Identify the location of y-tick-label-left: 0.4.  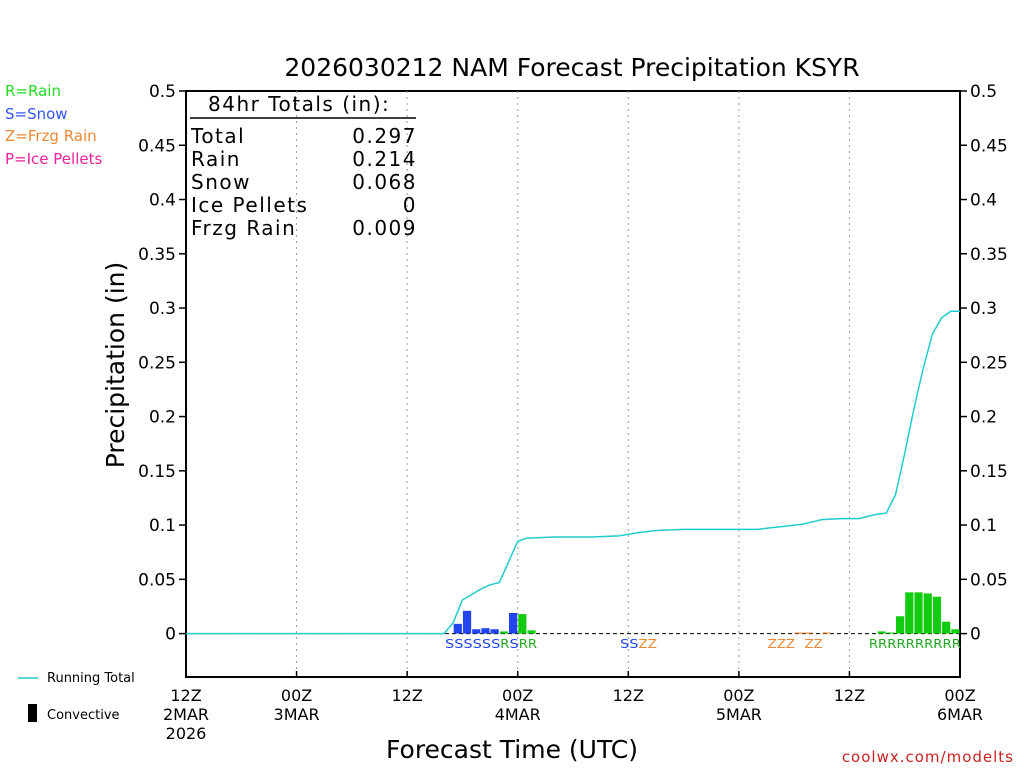
(162, 201).